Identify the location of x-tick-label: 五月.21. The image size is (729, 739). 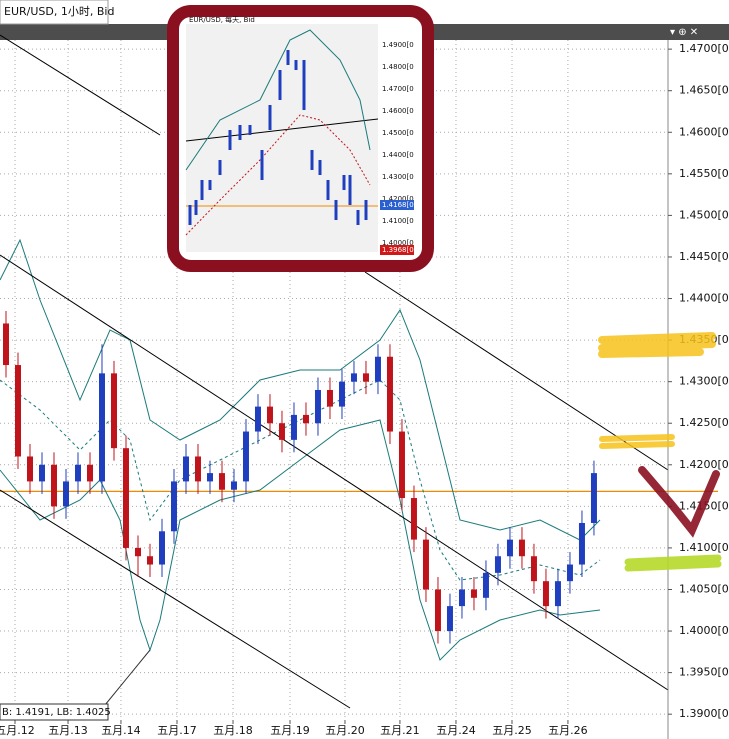
(400, 730).